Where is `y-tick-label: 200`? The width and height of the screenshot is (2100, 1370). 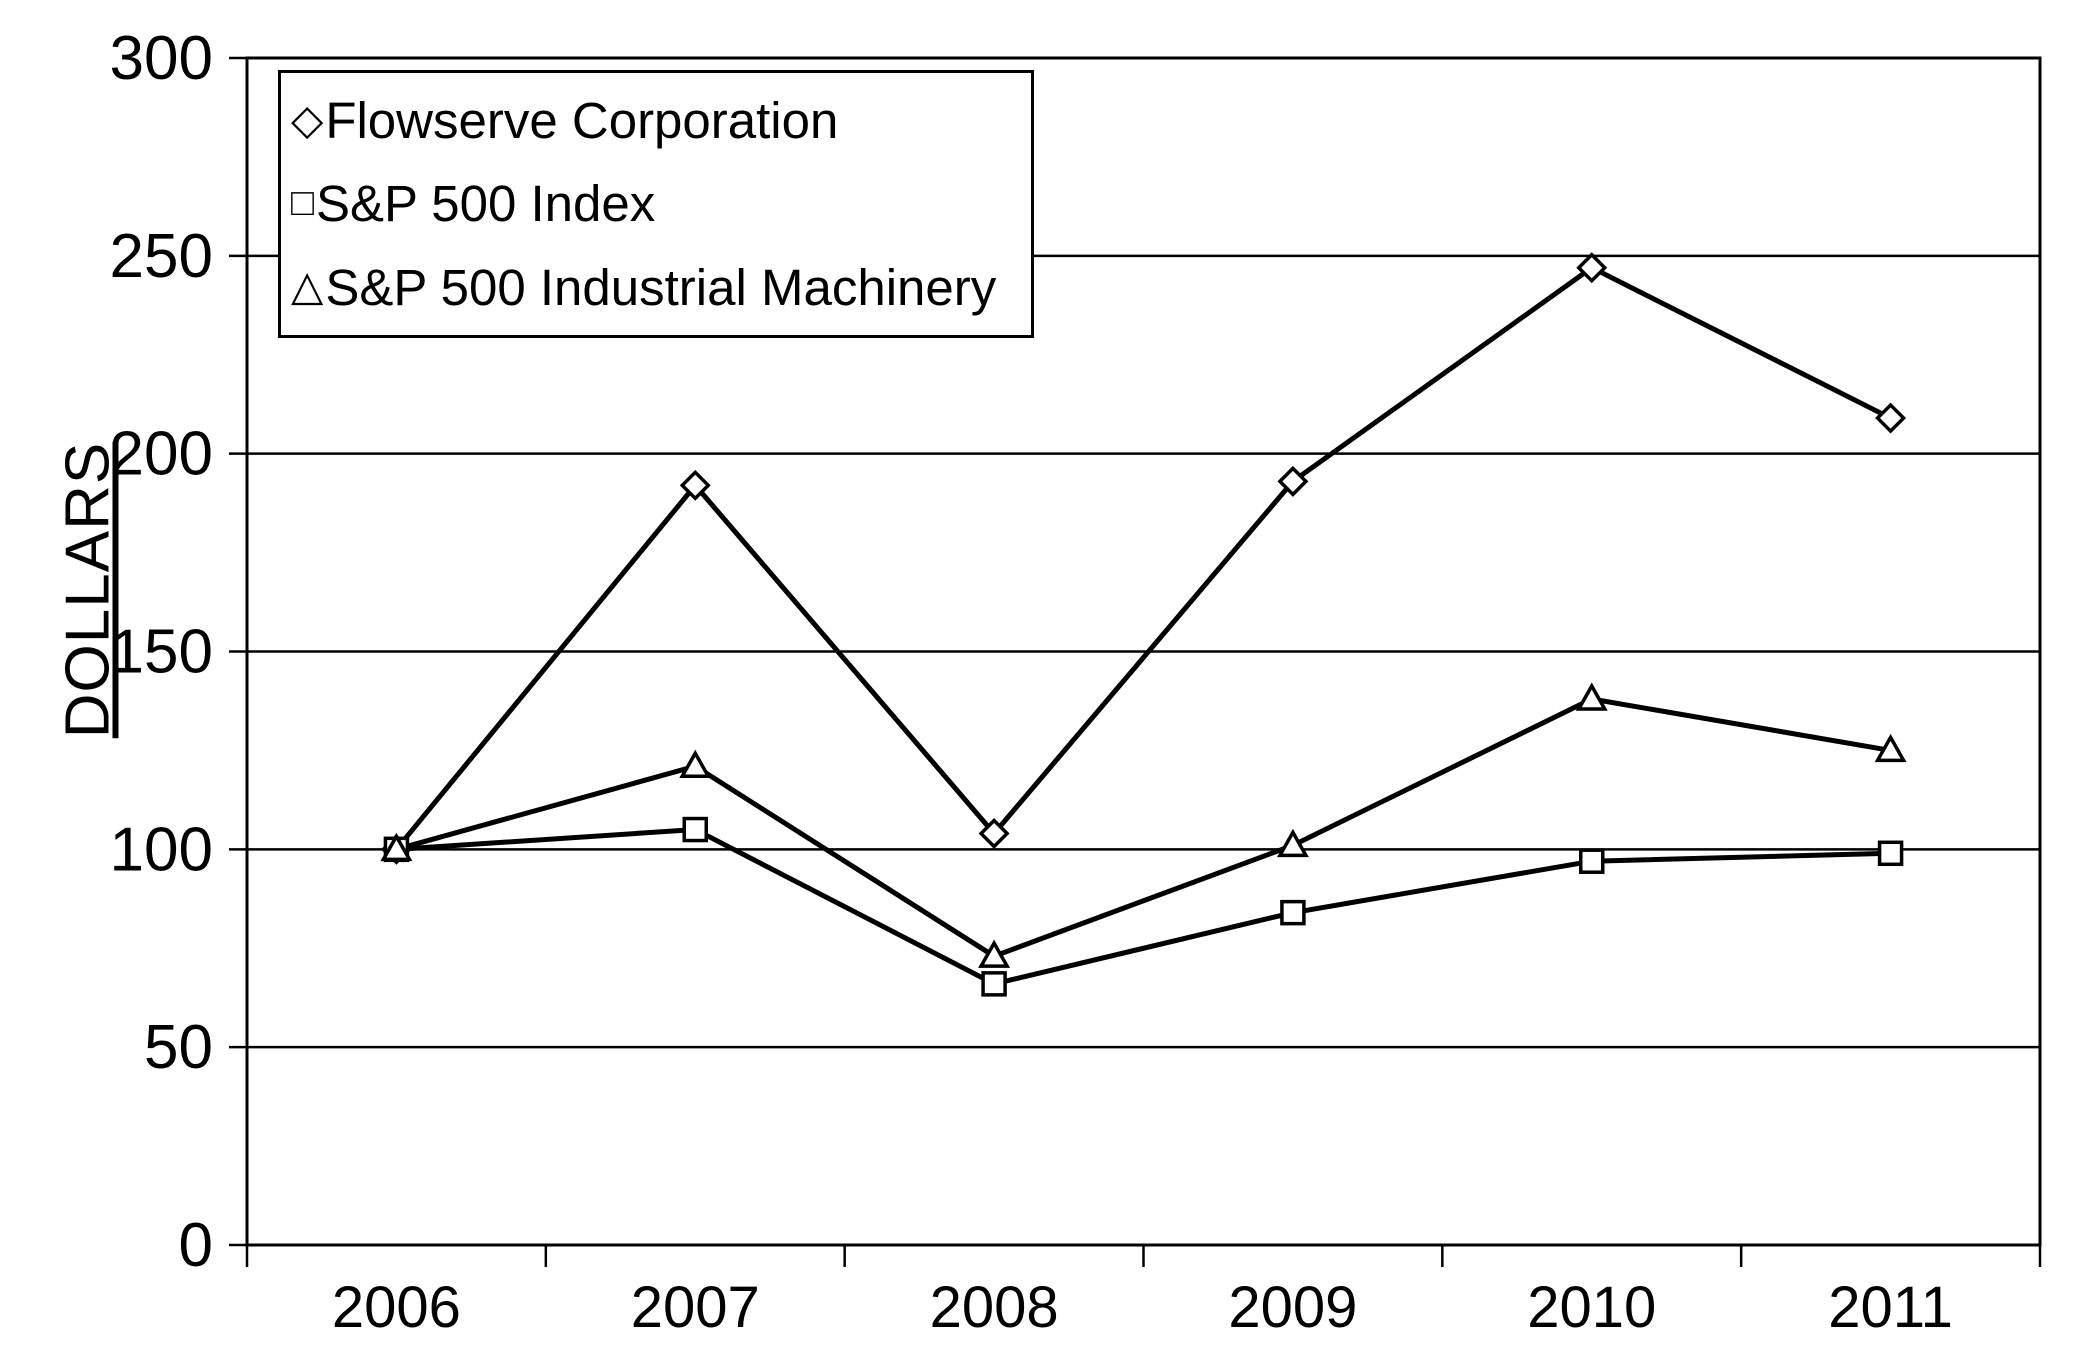
y-tick-label: 200 is located at coordinates (161, 454).